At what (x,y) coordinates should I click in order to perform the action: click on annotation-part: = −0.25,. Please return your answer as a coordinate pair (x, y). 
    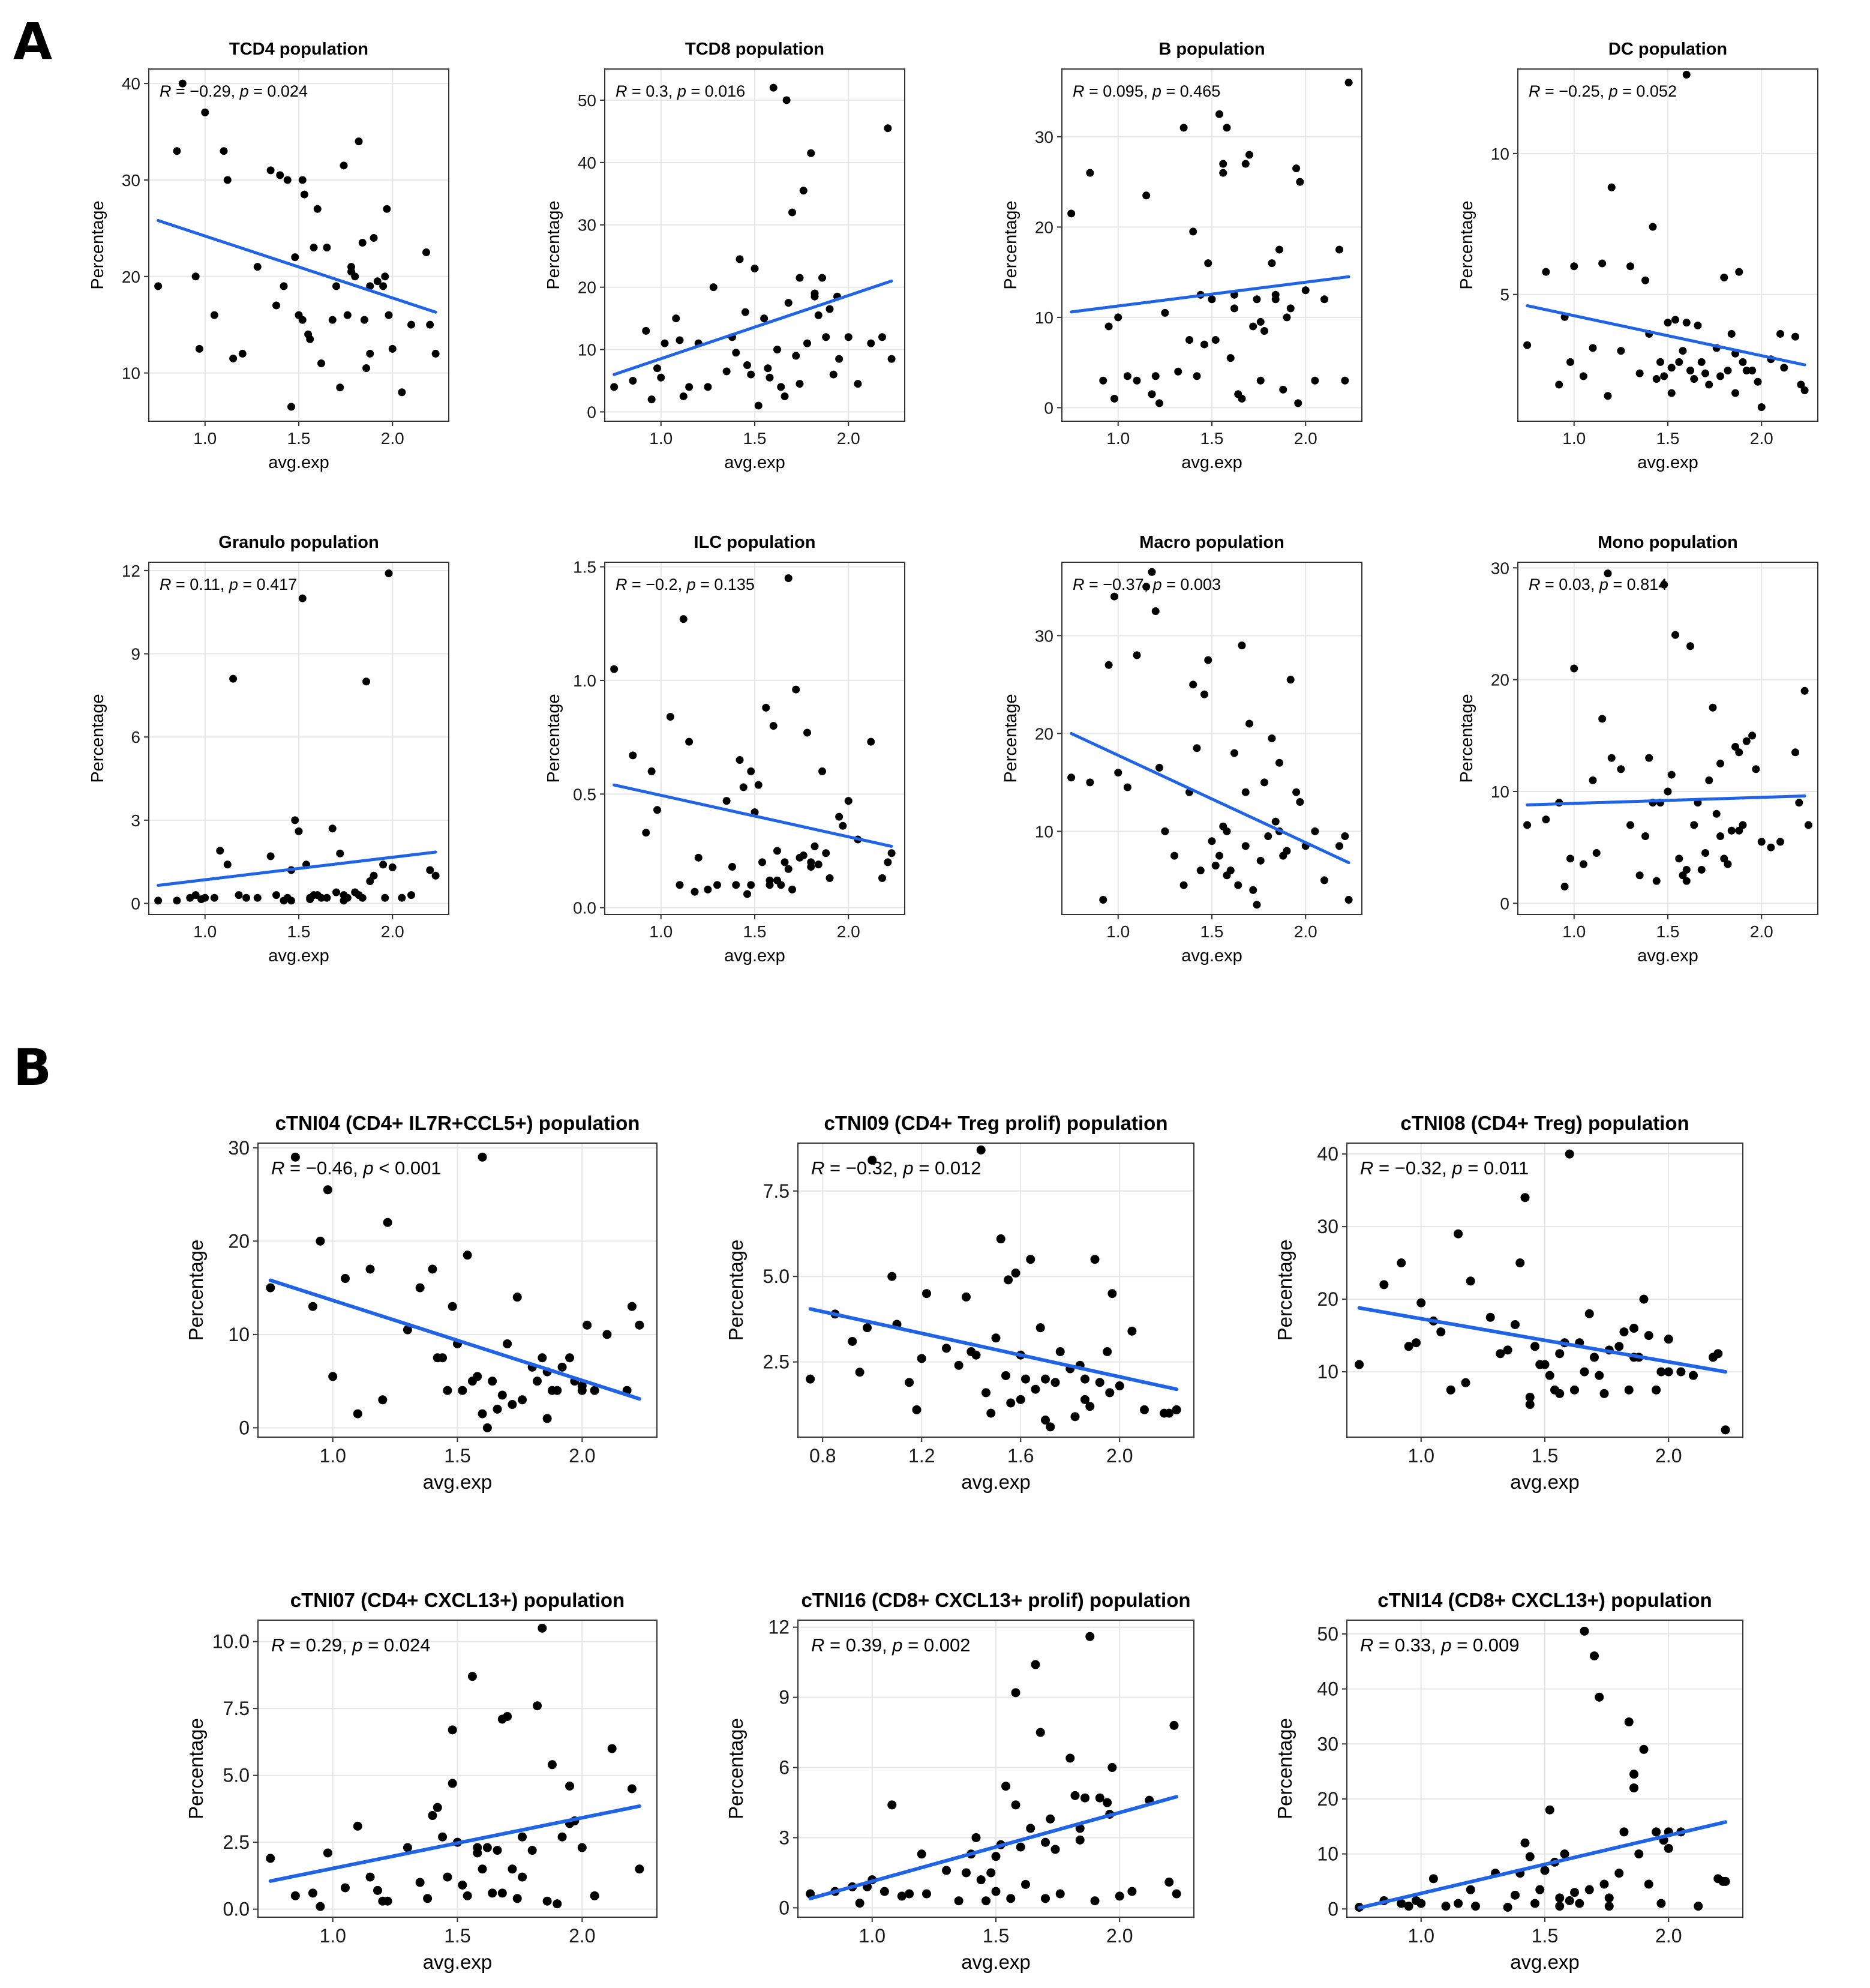
    Looking at the image, I should click on (1575, 91).